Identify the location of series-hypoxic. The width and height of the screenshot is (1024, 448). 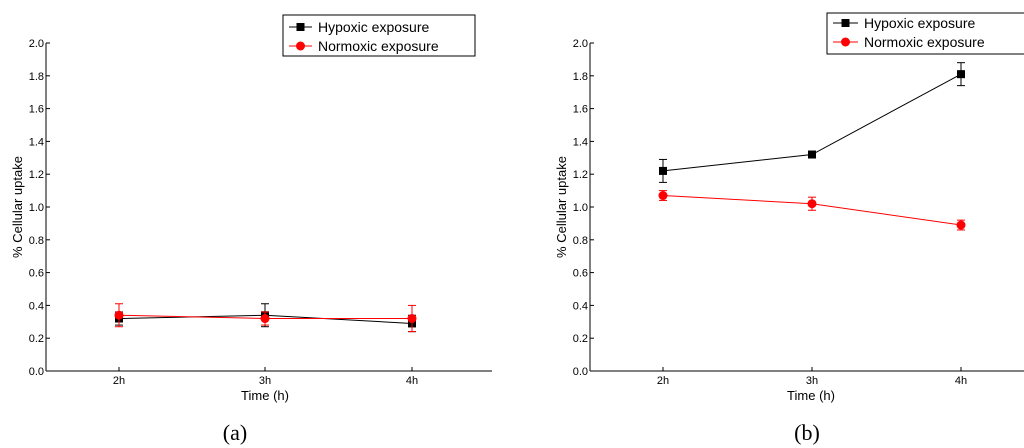
(812, 122).